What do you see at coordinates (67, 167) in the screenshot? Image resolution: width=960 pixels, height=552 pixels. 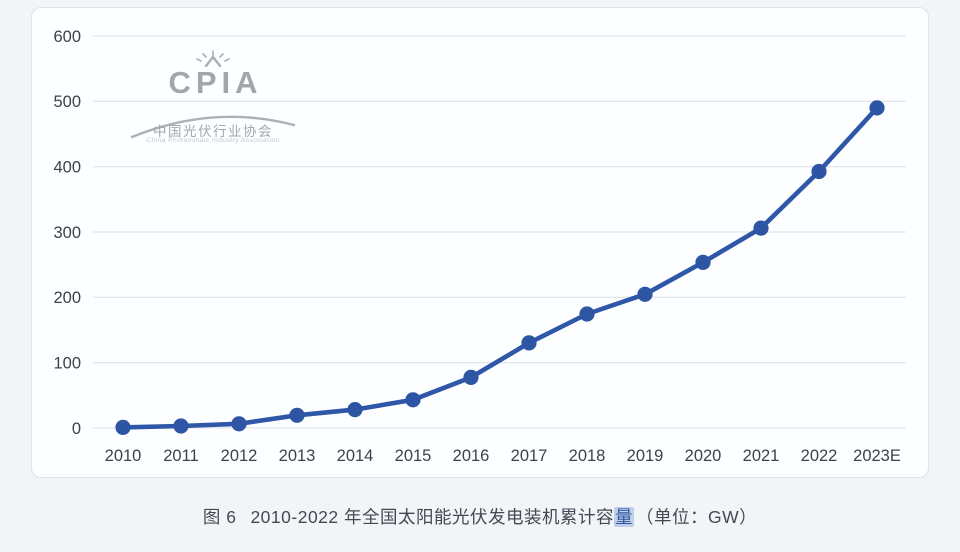 I see `y-tick-label: 400` at bounding box center [67, 167].